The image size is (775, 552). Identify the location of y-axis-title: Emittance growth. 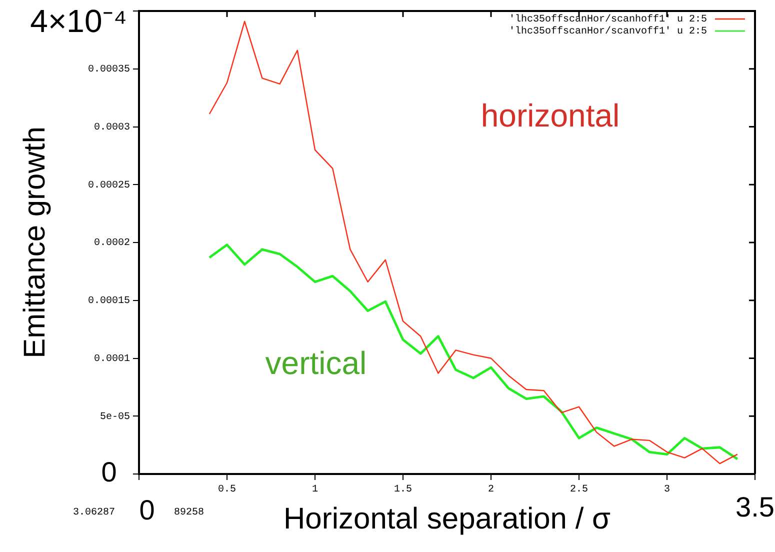
(35, 242).